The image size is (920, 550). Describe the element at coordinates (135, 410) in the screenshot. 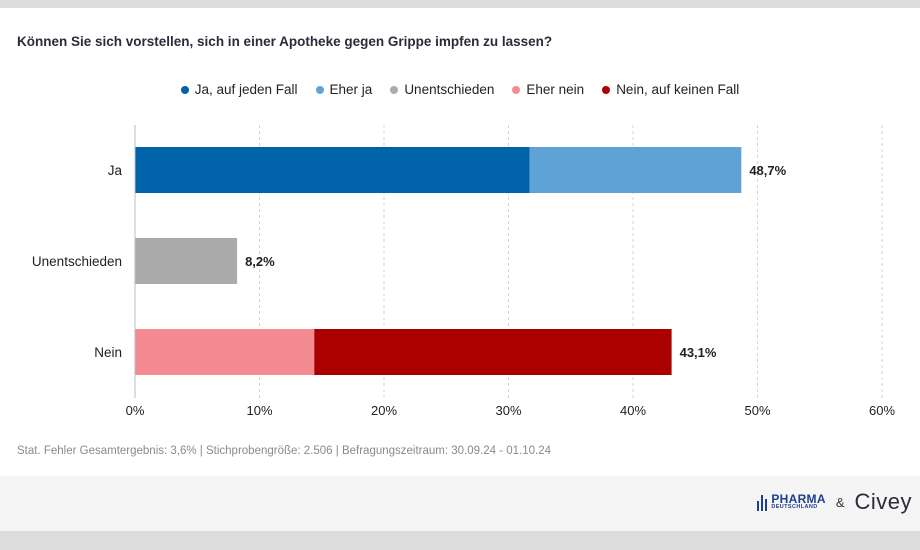

I see `x-tick-label: 0%` at that location.